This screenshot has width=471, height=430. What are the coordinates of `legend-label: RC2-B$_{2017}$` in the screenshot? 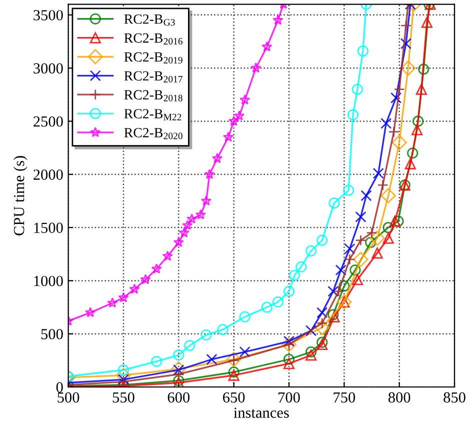 It's located at (153, 76).